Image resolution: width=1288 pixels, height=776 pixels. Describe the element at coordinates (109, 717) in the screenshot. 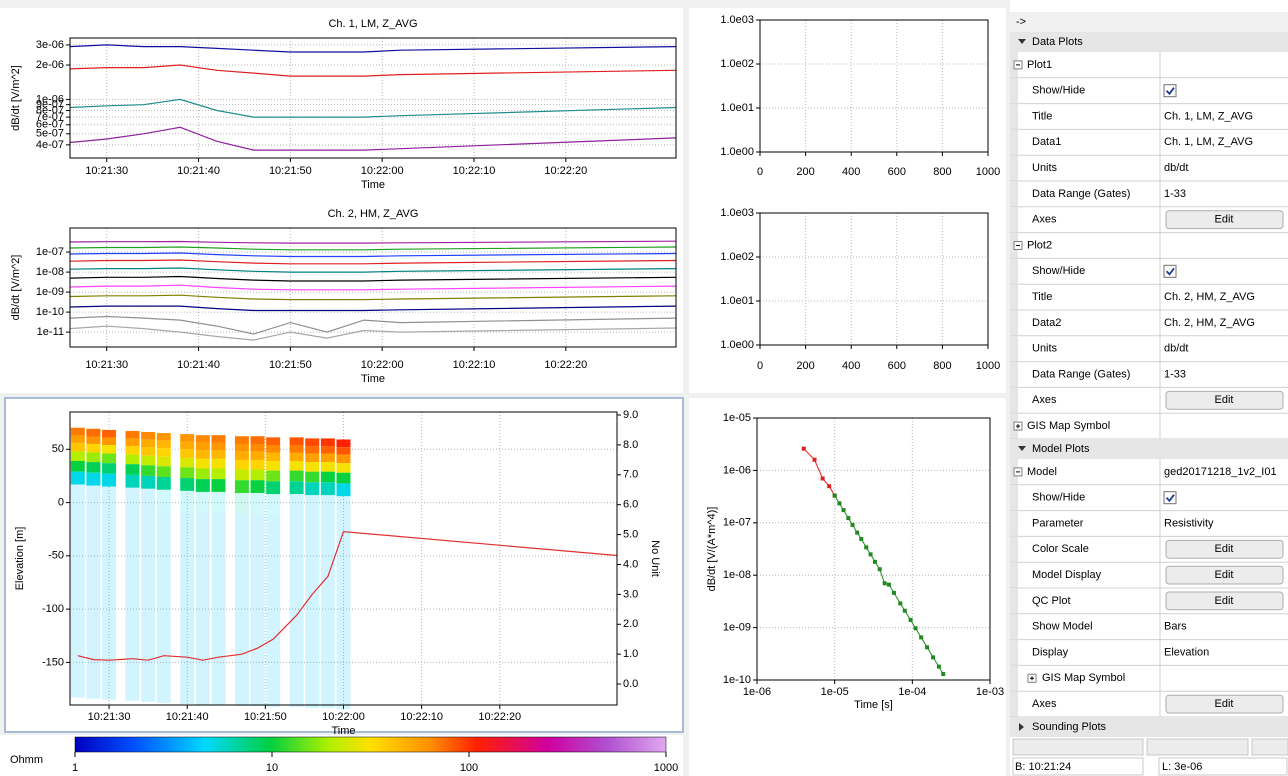

I see `x-tick-label: 10:21:30` at that location.